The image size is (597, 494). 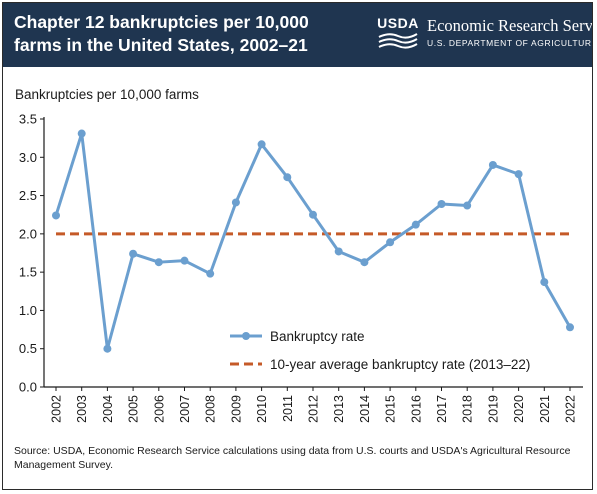 I want to click on x-tick-label: 2004, so click(x=108, y=409).